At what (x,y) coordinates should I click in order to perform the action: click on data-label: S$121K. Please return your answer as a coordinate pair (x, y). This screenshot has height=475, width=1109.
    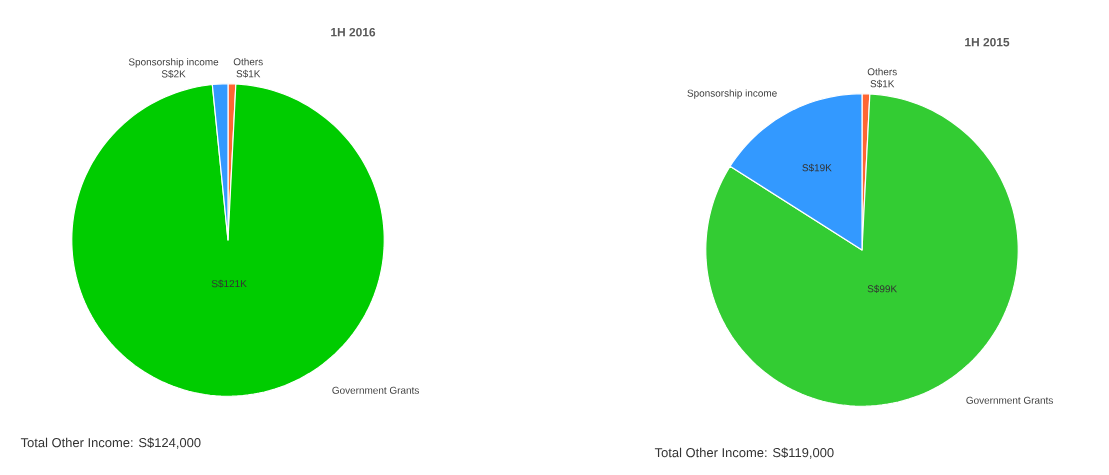
    Looking at the image, I should click on (229, 283).